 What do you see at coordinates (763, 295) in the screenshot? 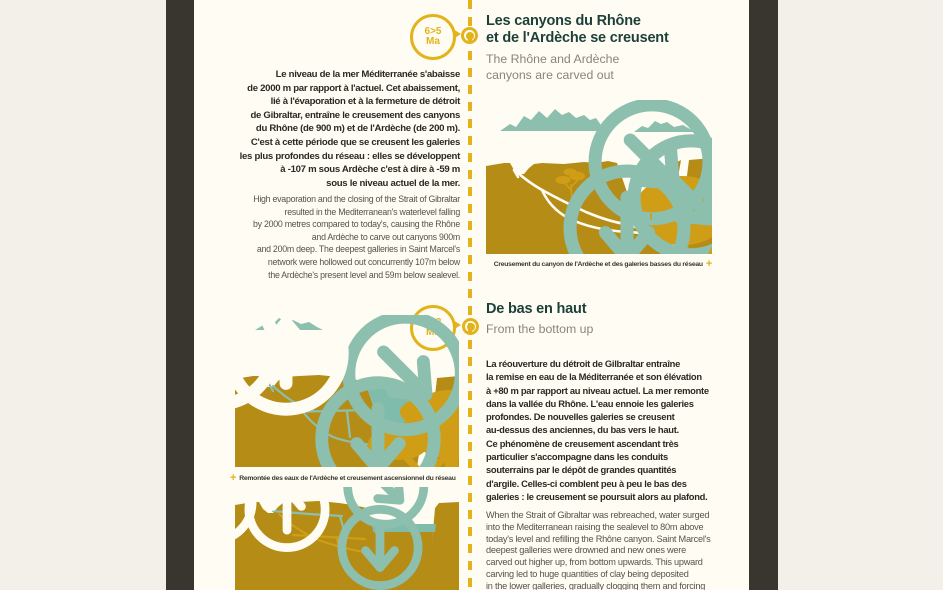
I see `panel-frame-right` at bounding box center [763, 295].